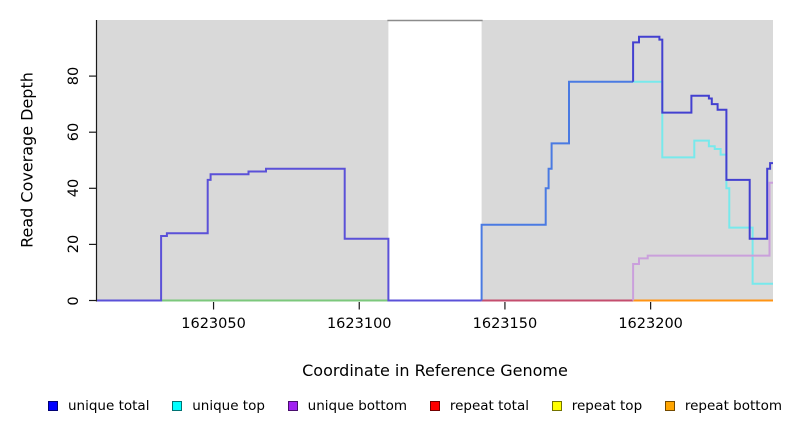  Describe the element at coordinates (650, 324) in the screenshot. I see `x-tick-label: 1623200` at that location.